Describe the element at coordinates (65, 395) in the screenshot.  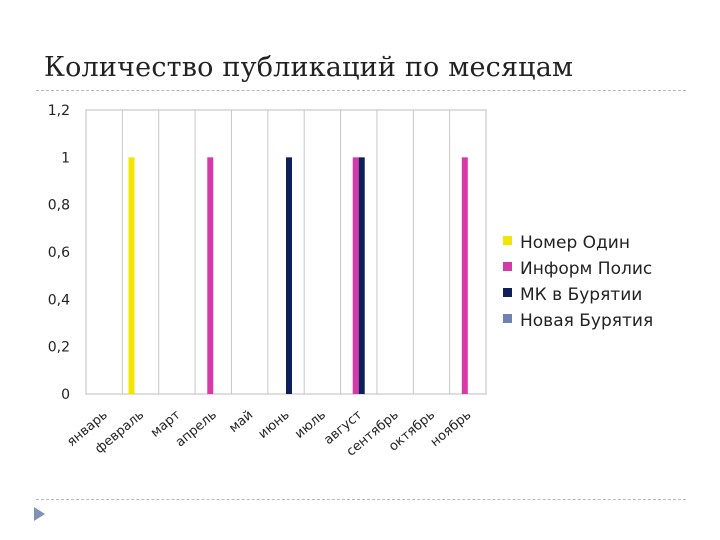
I see `y-tick-label: 0` at that location.